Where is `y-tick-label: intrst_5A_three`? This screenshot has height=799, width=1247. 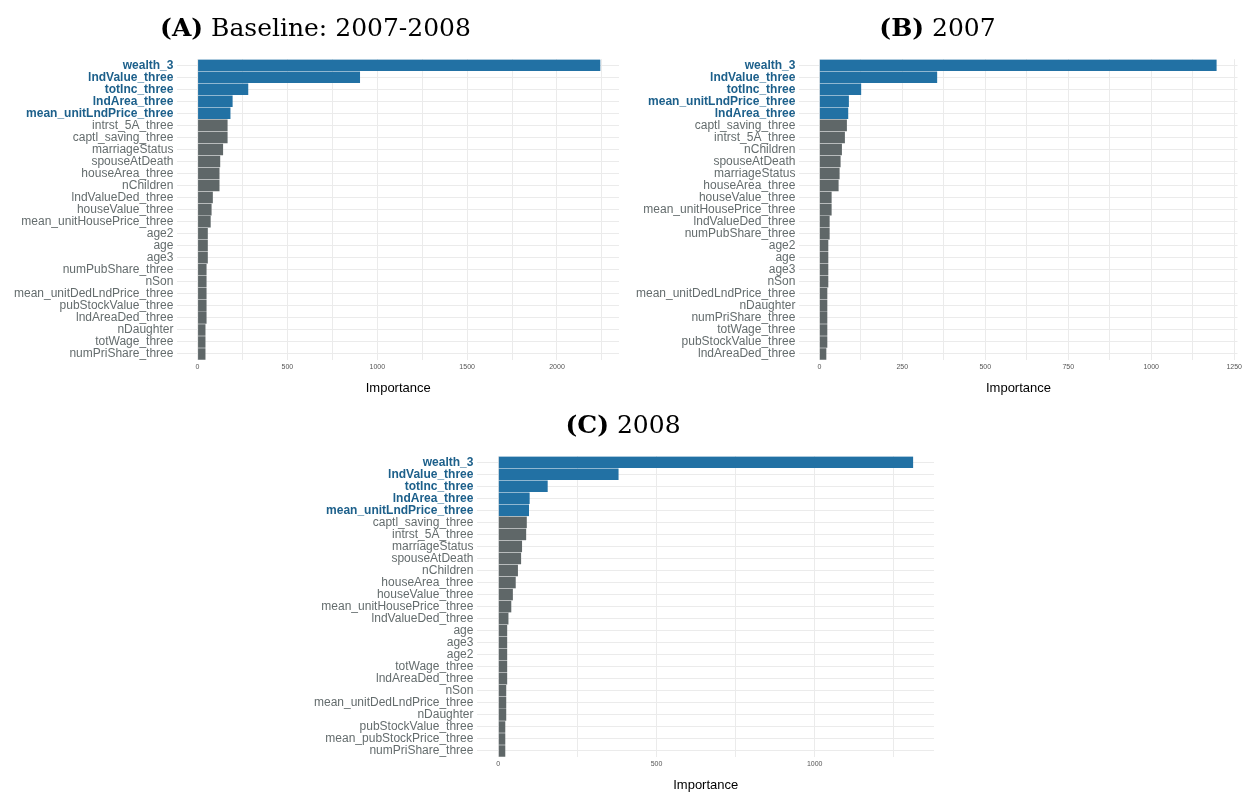
y-tick-label: intrst_5A_three is located at coordinates (133, 124).